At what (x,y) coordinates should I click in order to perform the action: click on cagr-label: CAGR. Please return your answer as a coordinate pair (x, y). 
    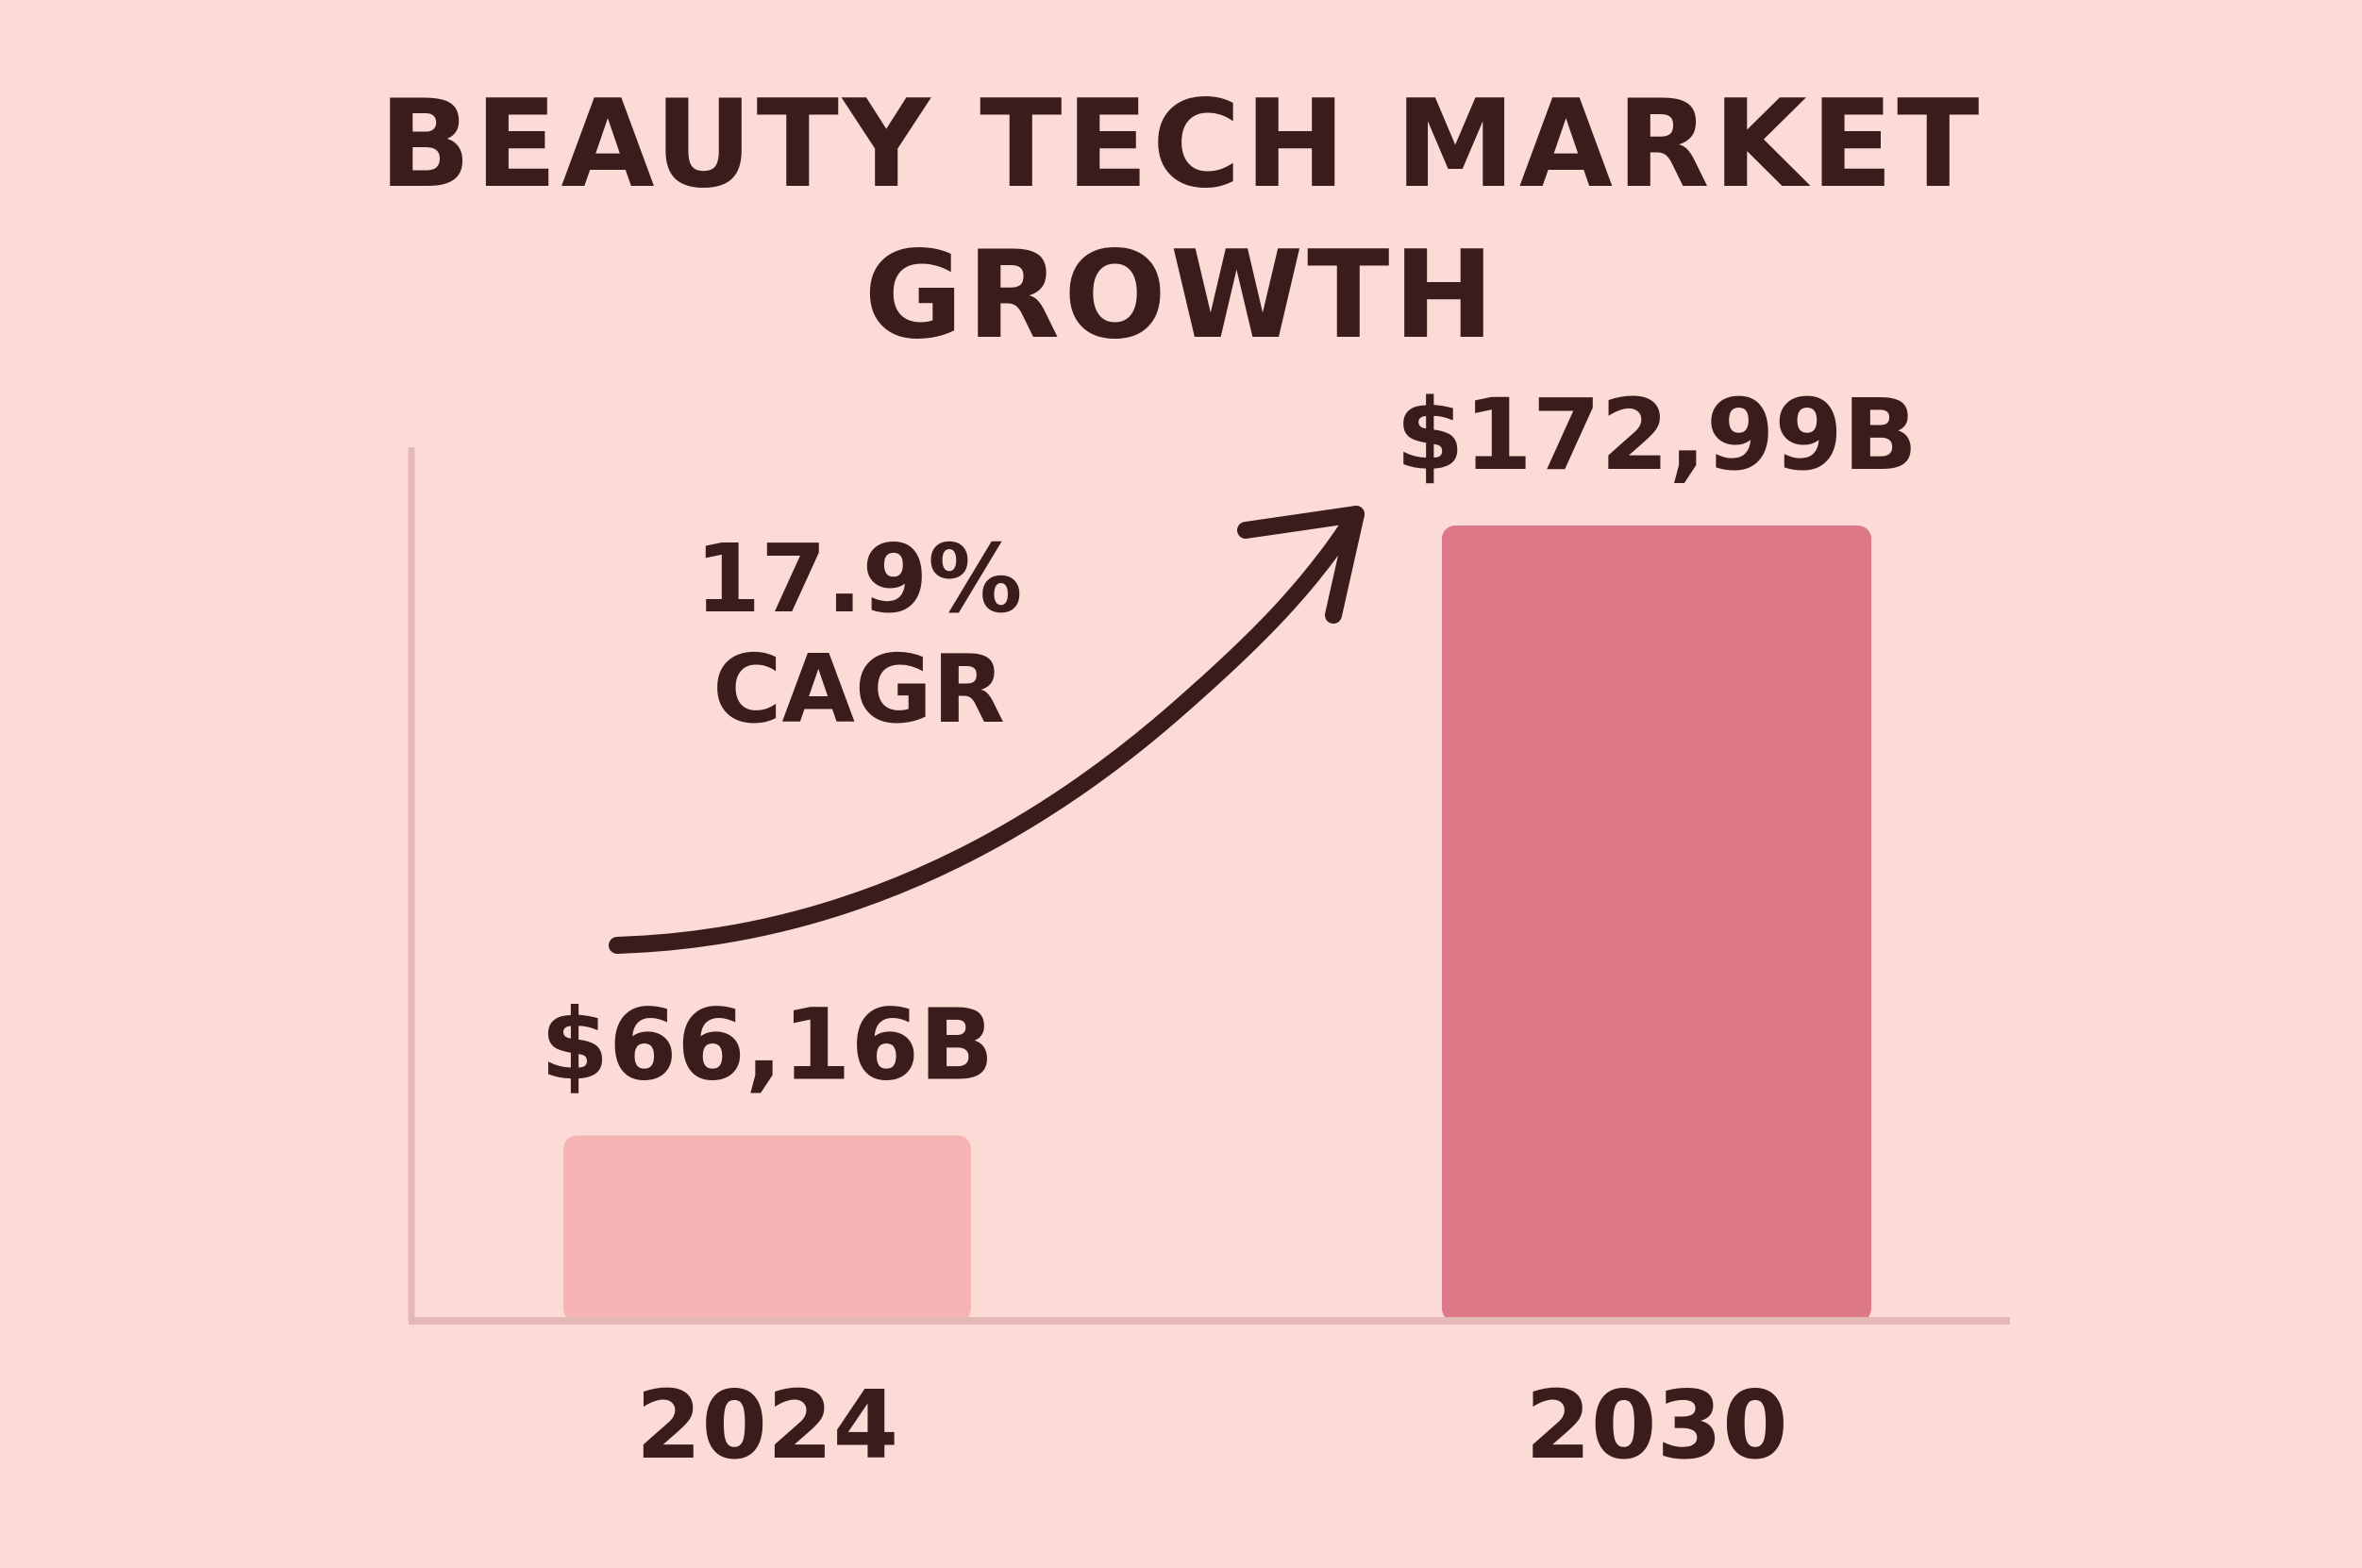
    Looking at the image, I should click on (858, 689).